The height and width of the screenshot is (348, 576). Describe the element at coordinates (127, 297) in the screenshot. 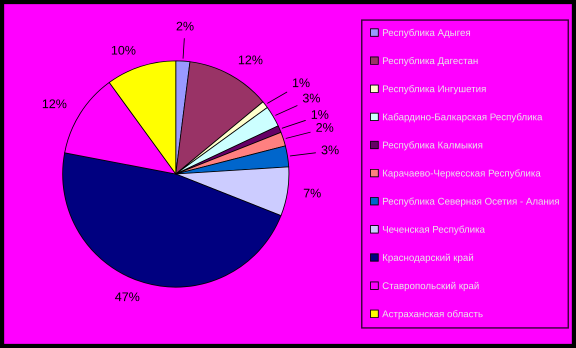

I see `data-label: 47%` at that location.